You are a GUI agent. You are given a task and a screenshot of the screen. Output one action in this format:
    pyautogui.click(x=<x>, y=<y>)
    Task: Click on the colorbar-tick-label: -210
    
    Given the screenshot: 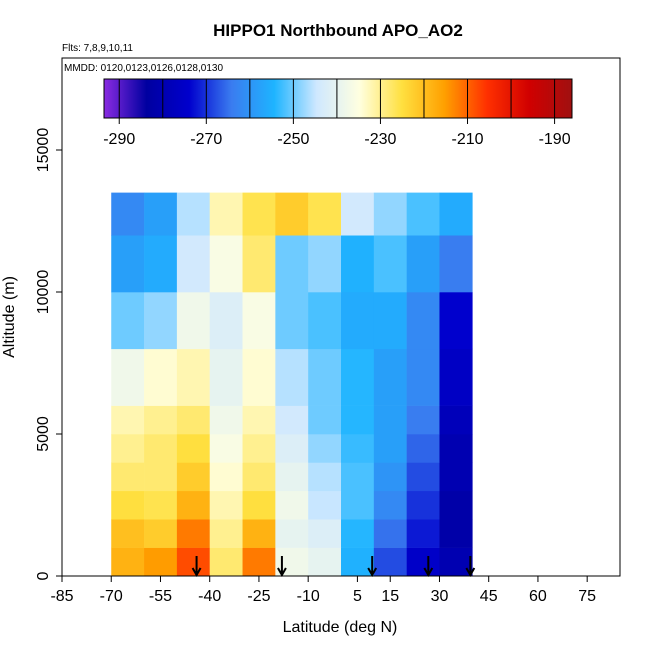 What is the action you would take?
    pyautogui.click(x=468, y=139)
    